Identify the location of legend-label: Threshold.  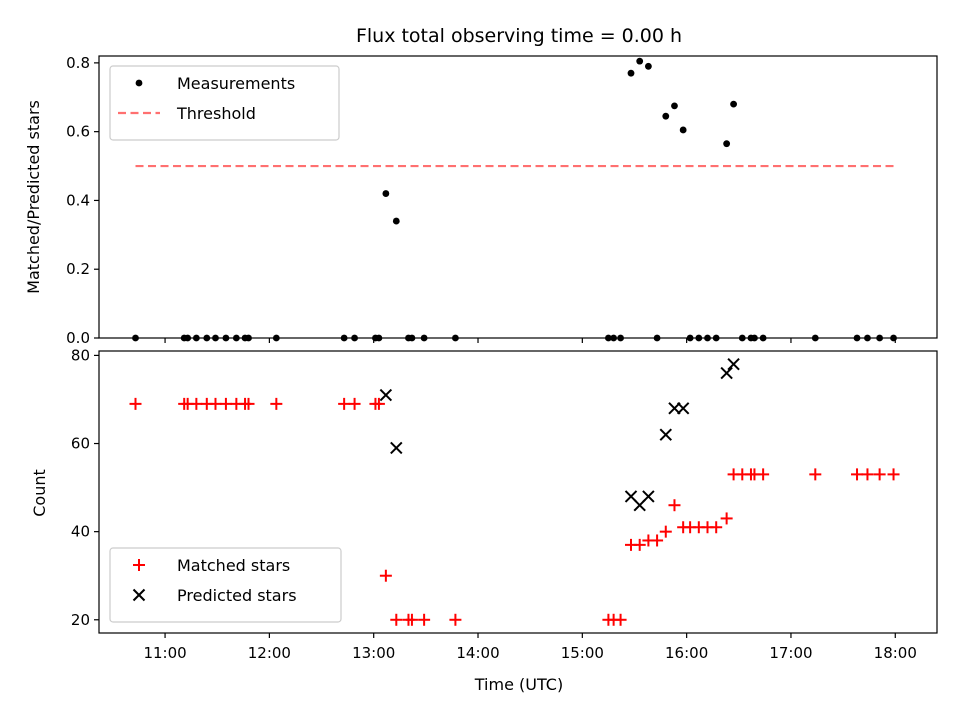
(216, 113).